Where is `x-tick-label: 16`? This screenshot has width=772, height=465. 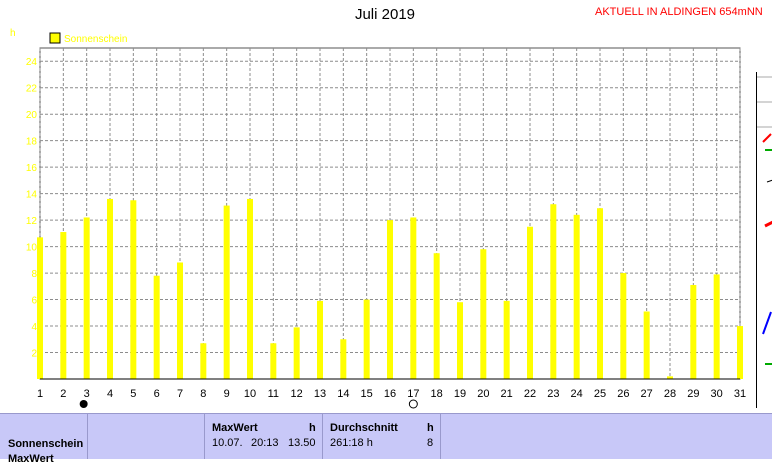 x-tick-label: 16 is located at coordinates (390, 394).